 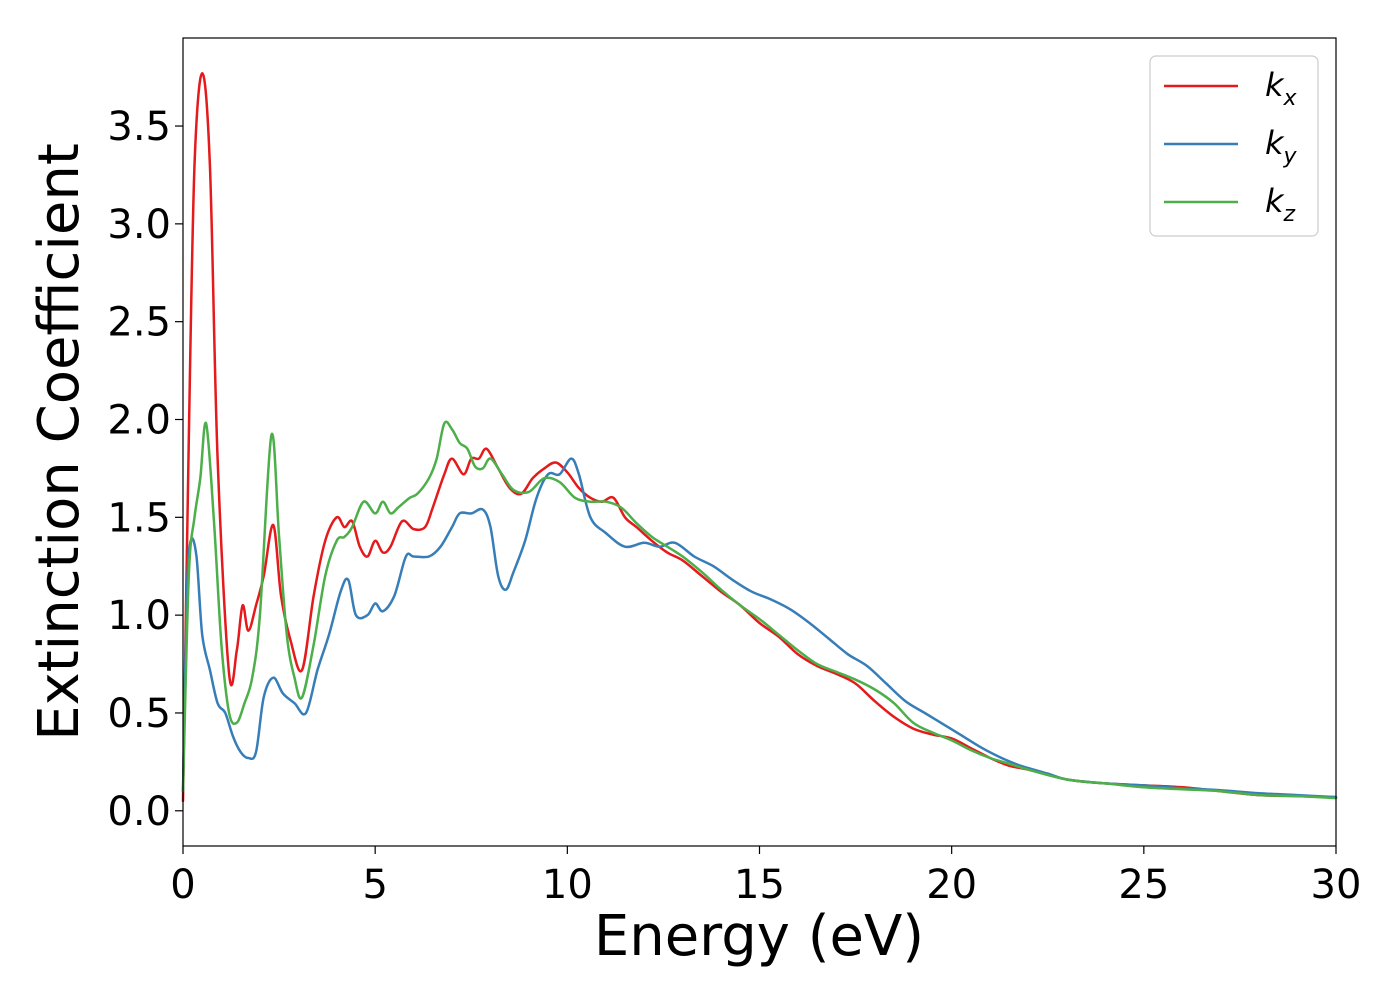 What do you see at coordinates (145, 469) in the screenshot?
I see `y-axis-ticks: 0.0 0.5 1.0 1.5 2.0 2.5 3.0 3.5` at bounding box center [145, 469].